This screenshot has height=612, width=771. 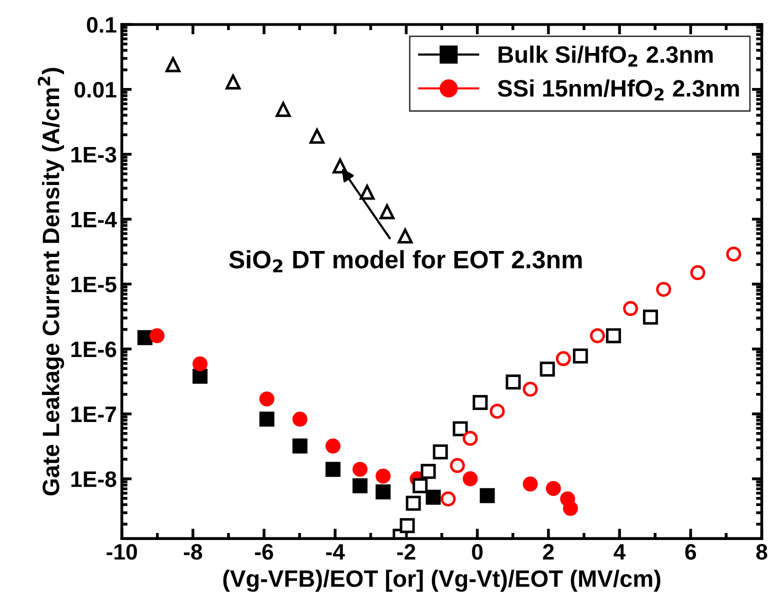 What do you see at coordinates (94, 220) in the screenshot?
I see `y-tick-label: 1E-4` at bounding box center [94, 220].